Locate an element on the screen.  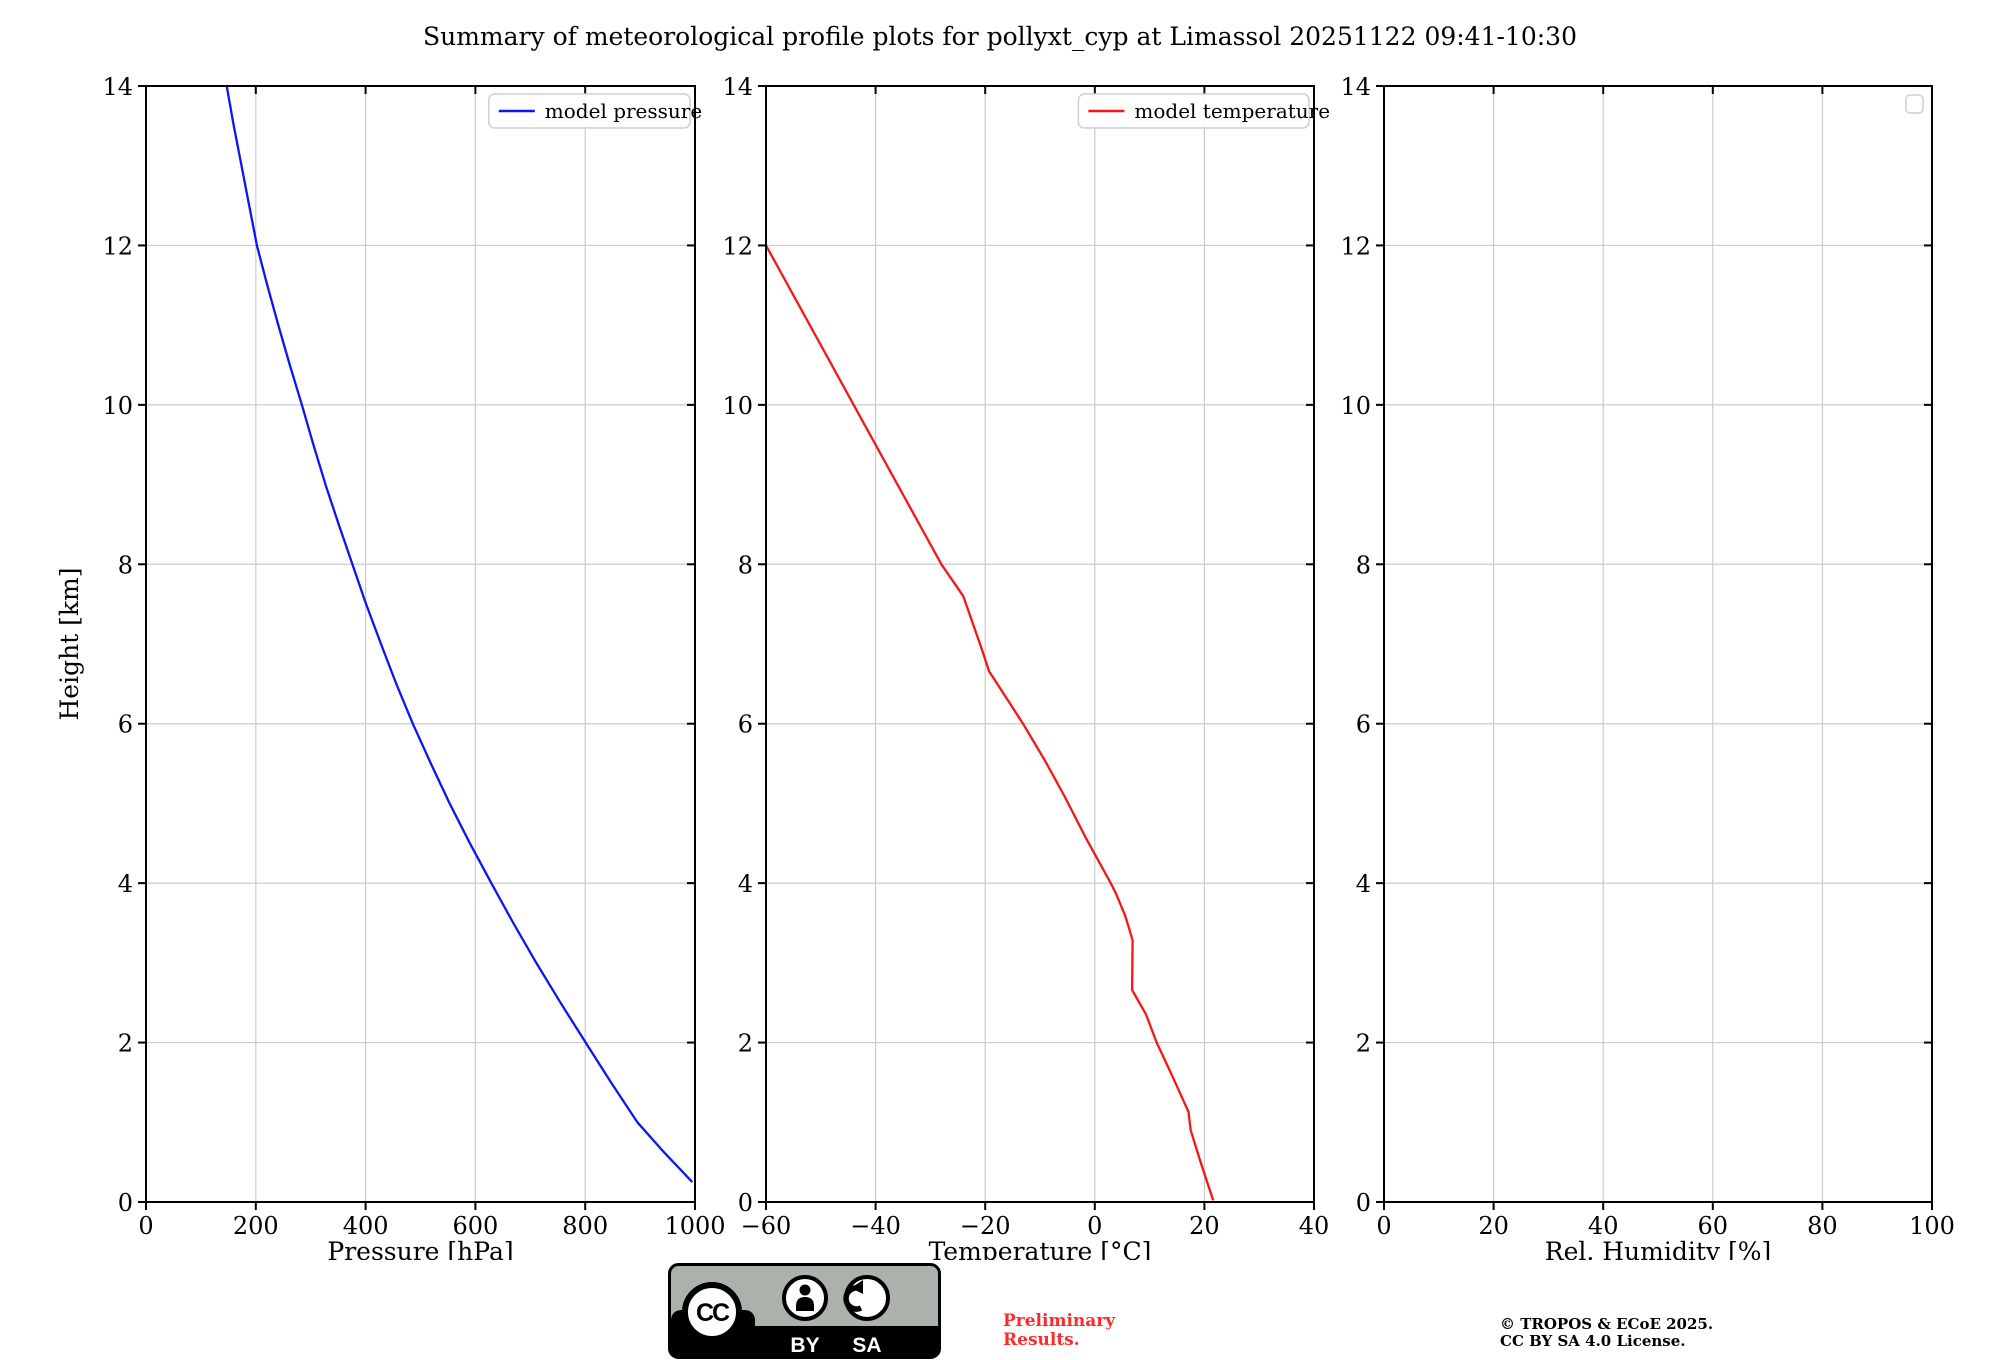
x-tick-label: 60 is located at coordinates (1713, 1226).